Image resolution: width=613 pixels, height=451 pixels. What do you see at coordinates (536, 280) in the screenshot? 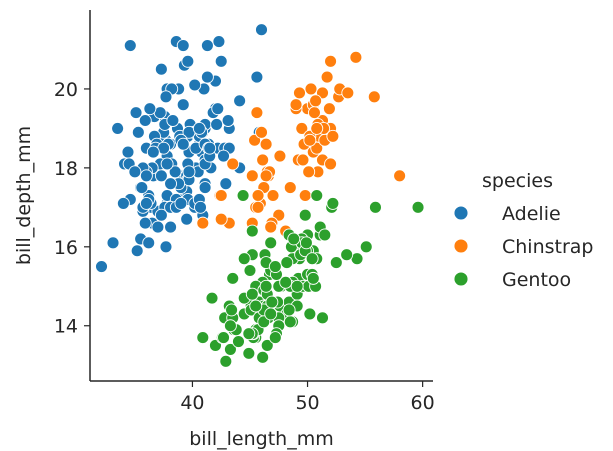
I see `legend-entry-label: Gentoo` at bounding box center [536, 280].